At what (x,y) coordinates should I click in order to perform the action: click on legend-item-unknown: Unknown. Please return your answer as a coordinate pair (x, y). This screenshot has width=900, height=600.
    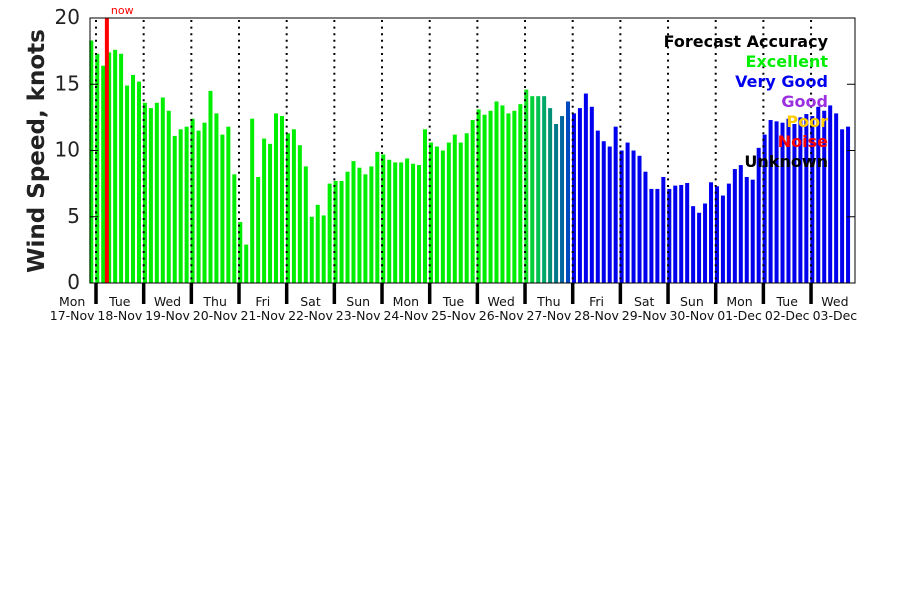
    Looking at the image, I should click on (786, 161).